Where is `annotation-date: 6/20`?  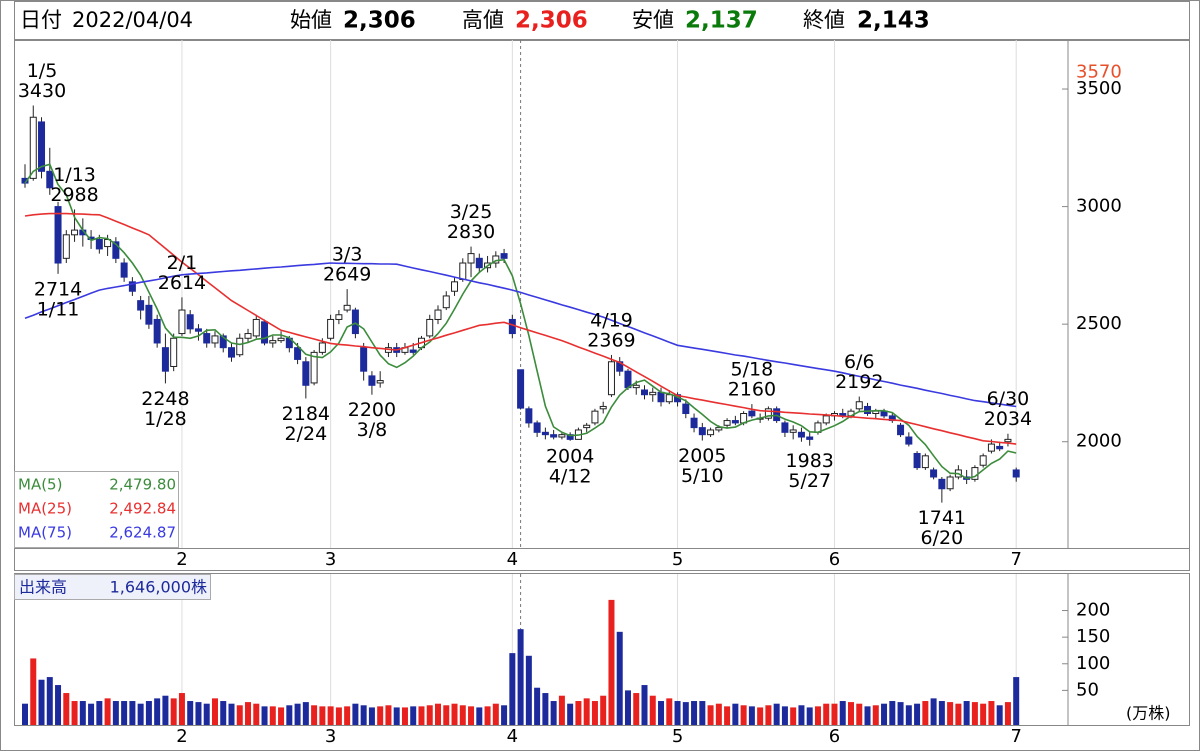
annotation-date: 6/20 is located at coordinates (942, 538).